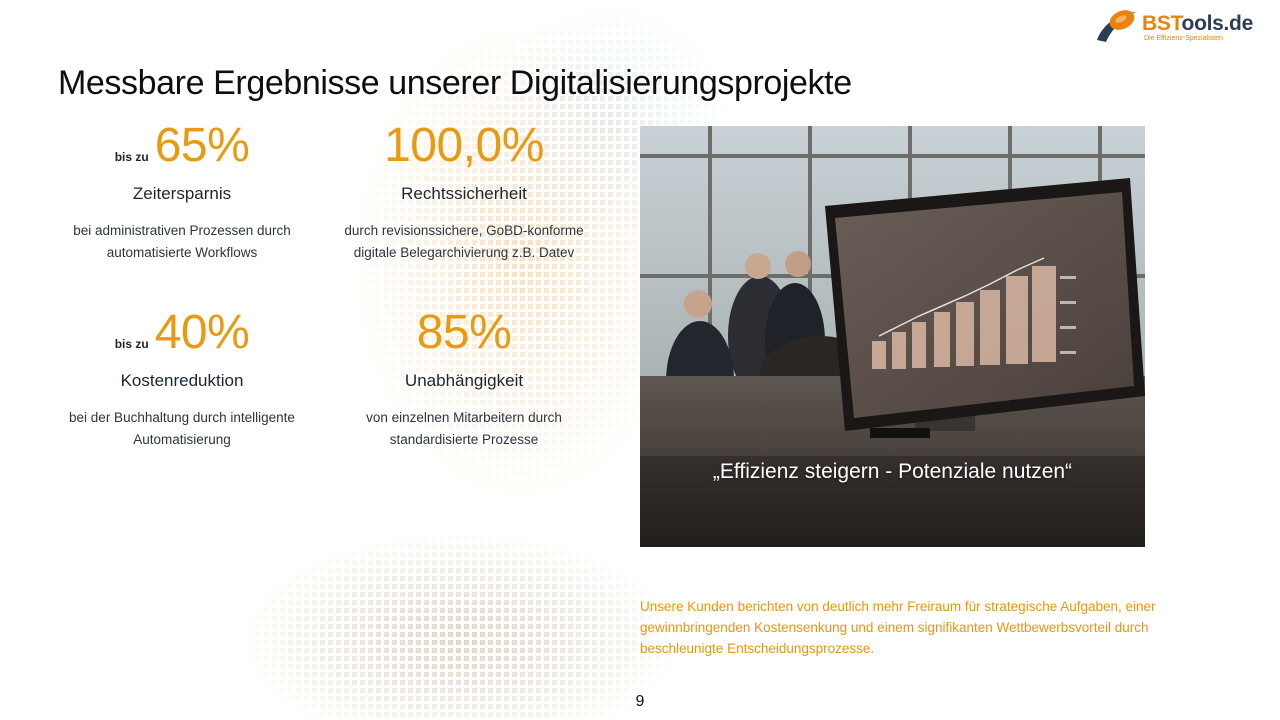  What do you see at coordinates (892, 471) in the screenshot?
I see `photo-quote: „Effizienz steigern - Potenziale nutzen“` at bounding box center [892, 471].